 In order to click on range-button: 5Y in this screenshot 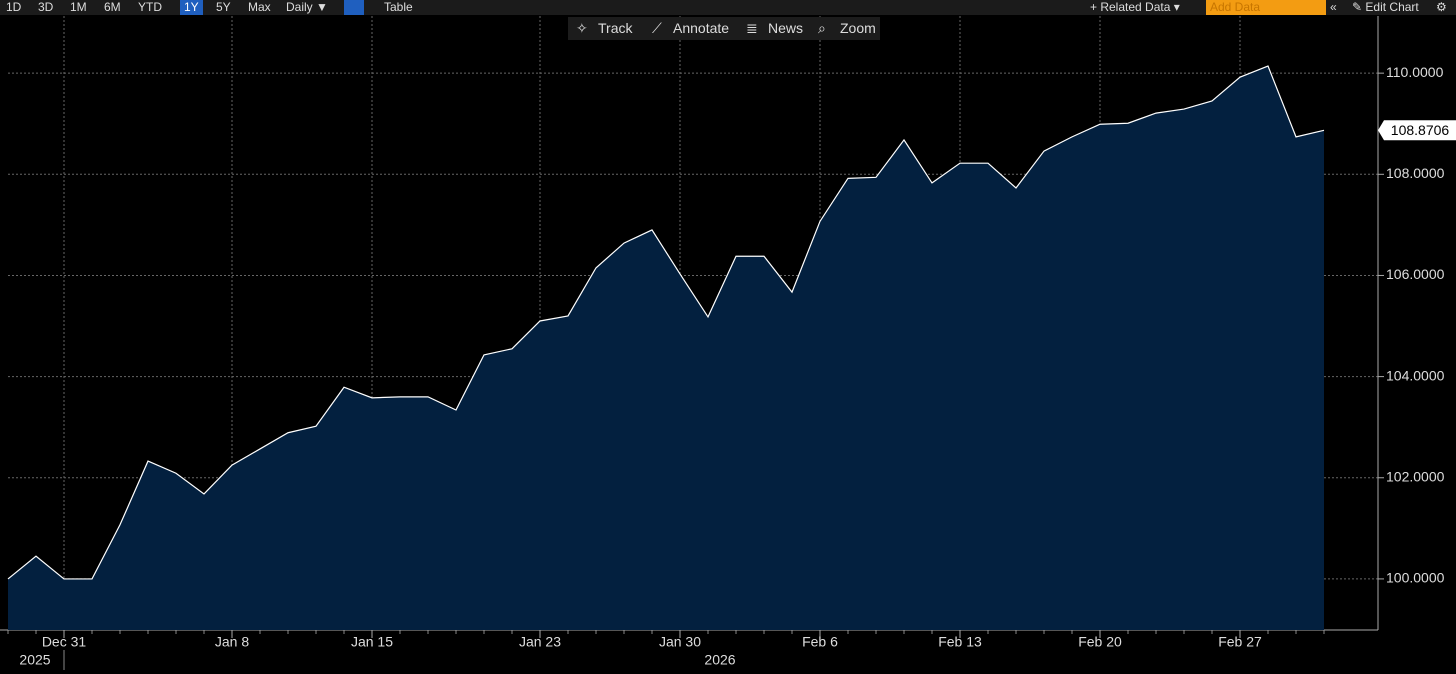, I will do `click(223, 7)`.